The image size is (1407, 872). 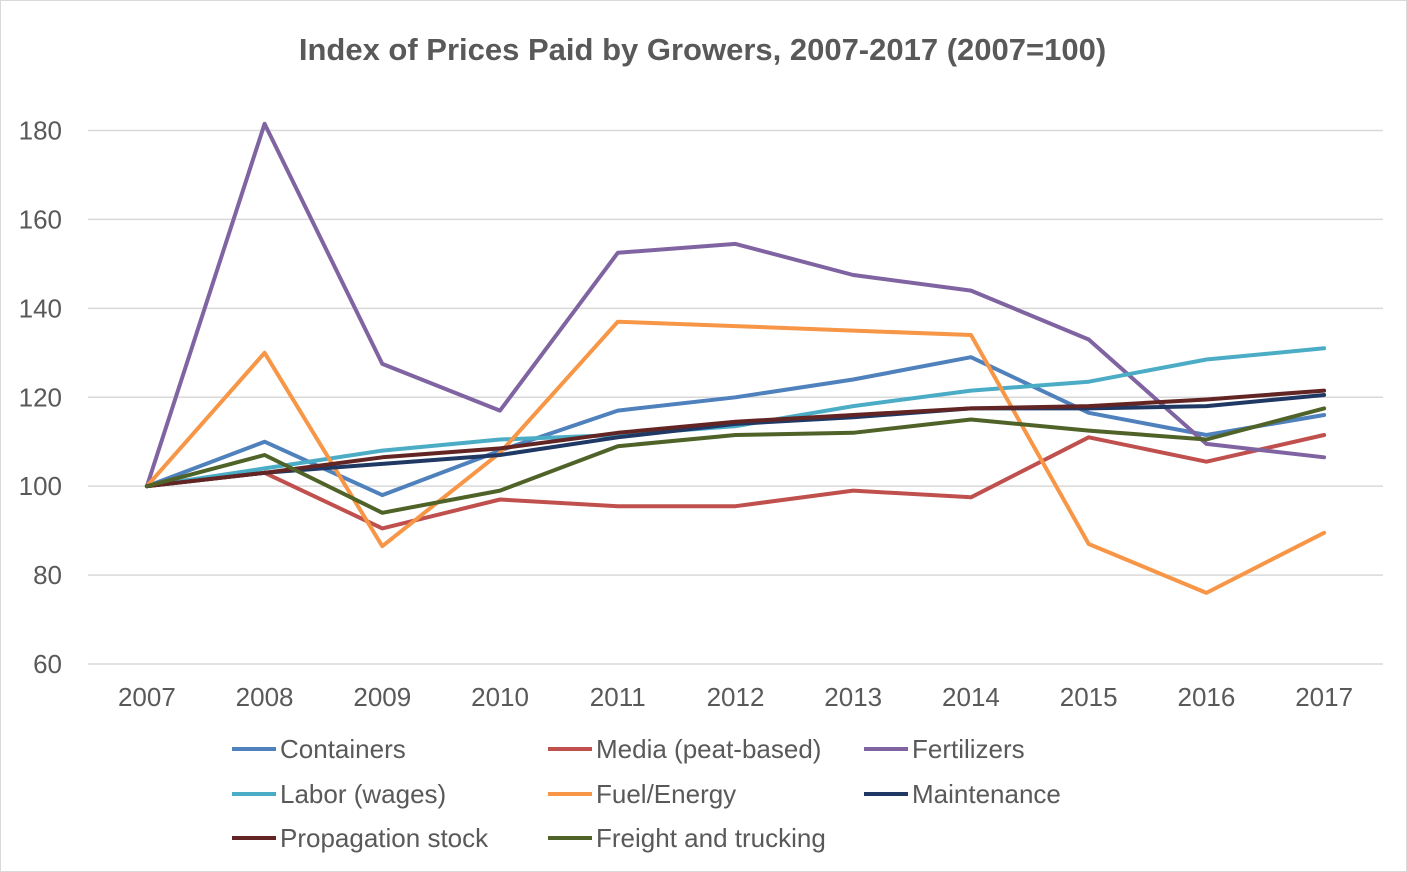 I want to click on x-tick-label: 2010, so click(x=500, y=697).